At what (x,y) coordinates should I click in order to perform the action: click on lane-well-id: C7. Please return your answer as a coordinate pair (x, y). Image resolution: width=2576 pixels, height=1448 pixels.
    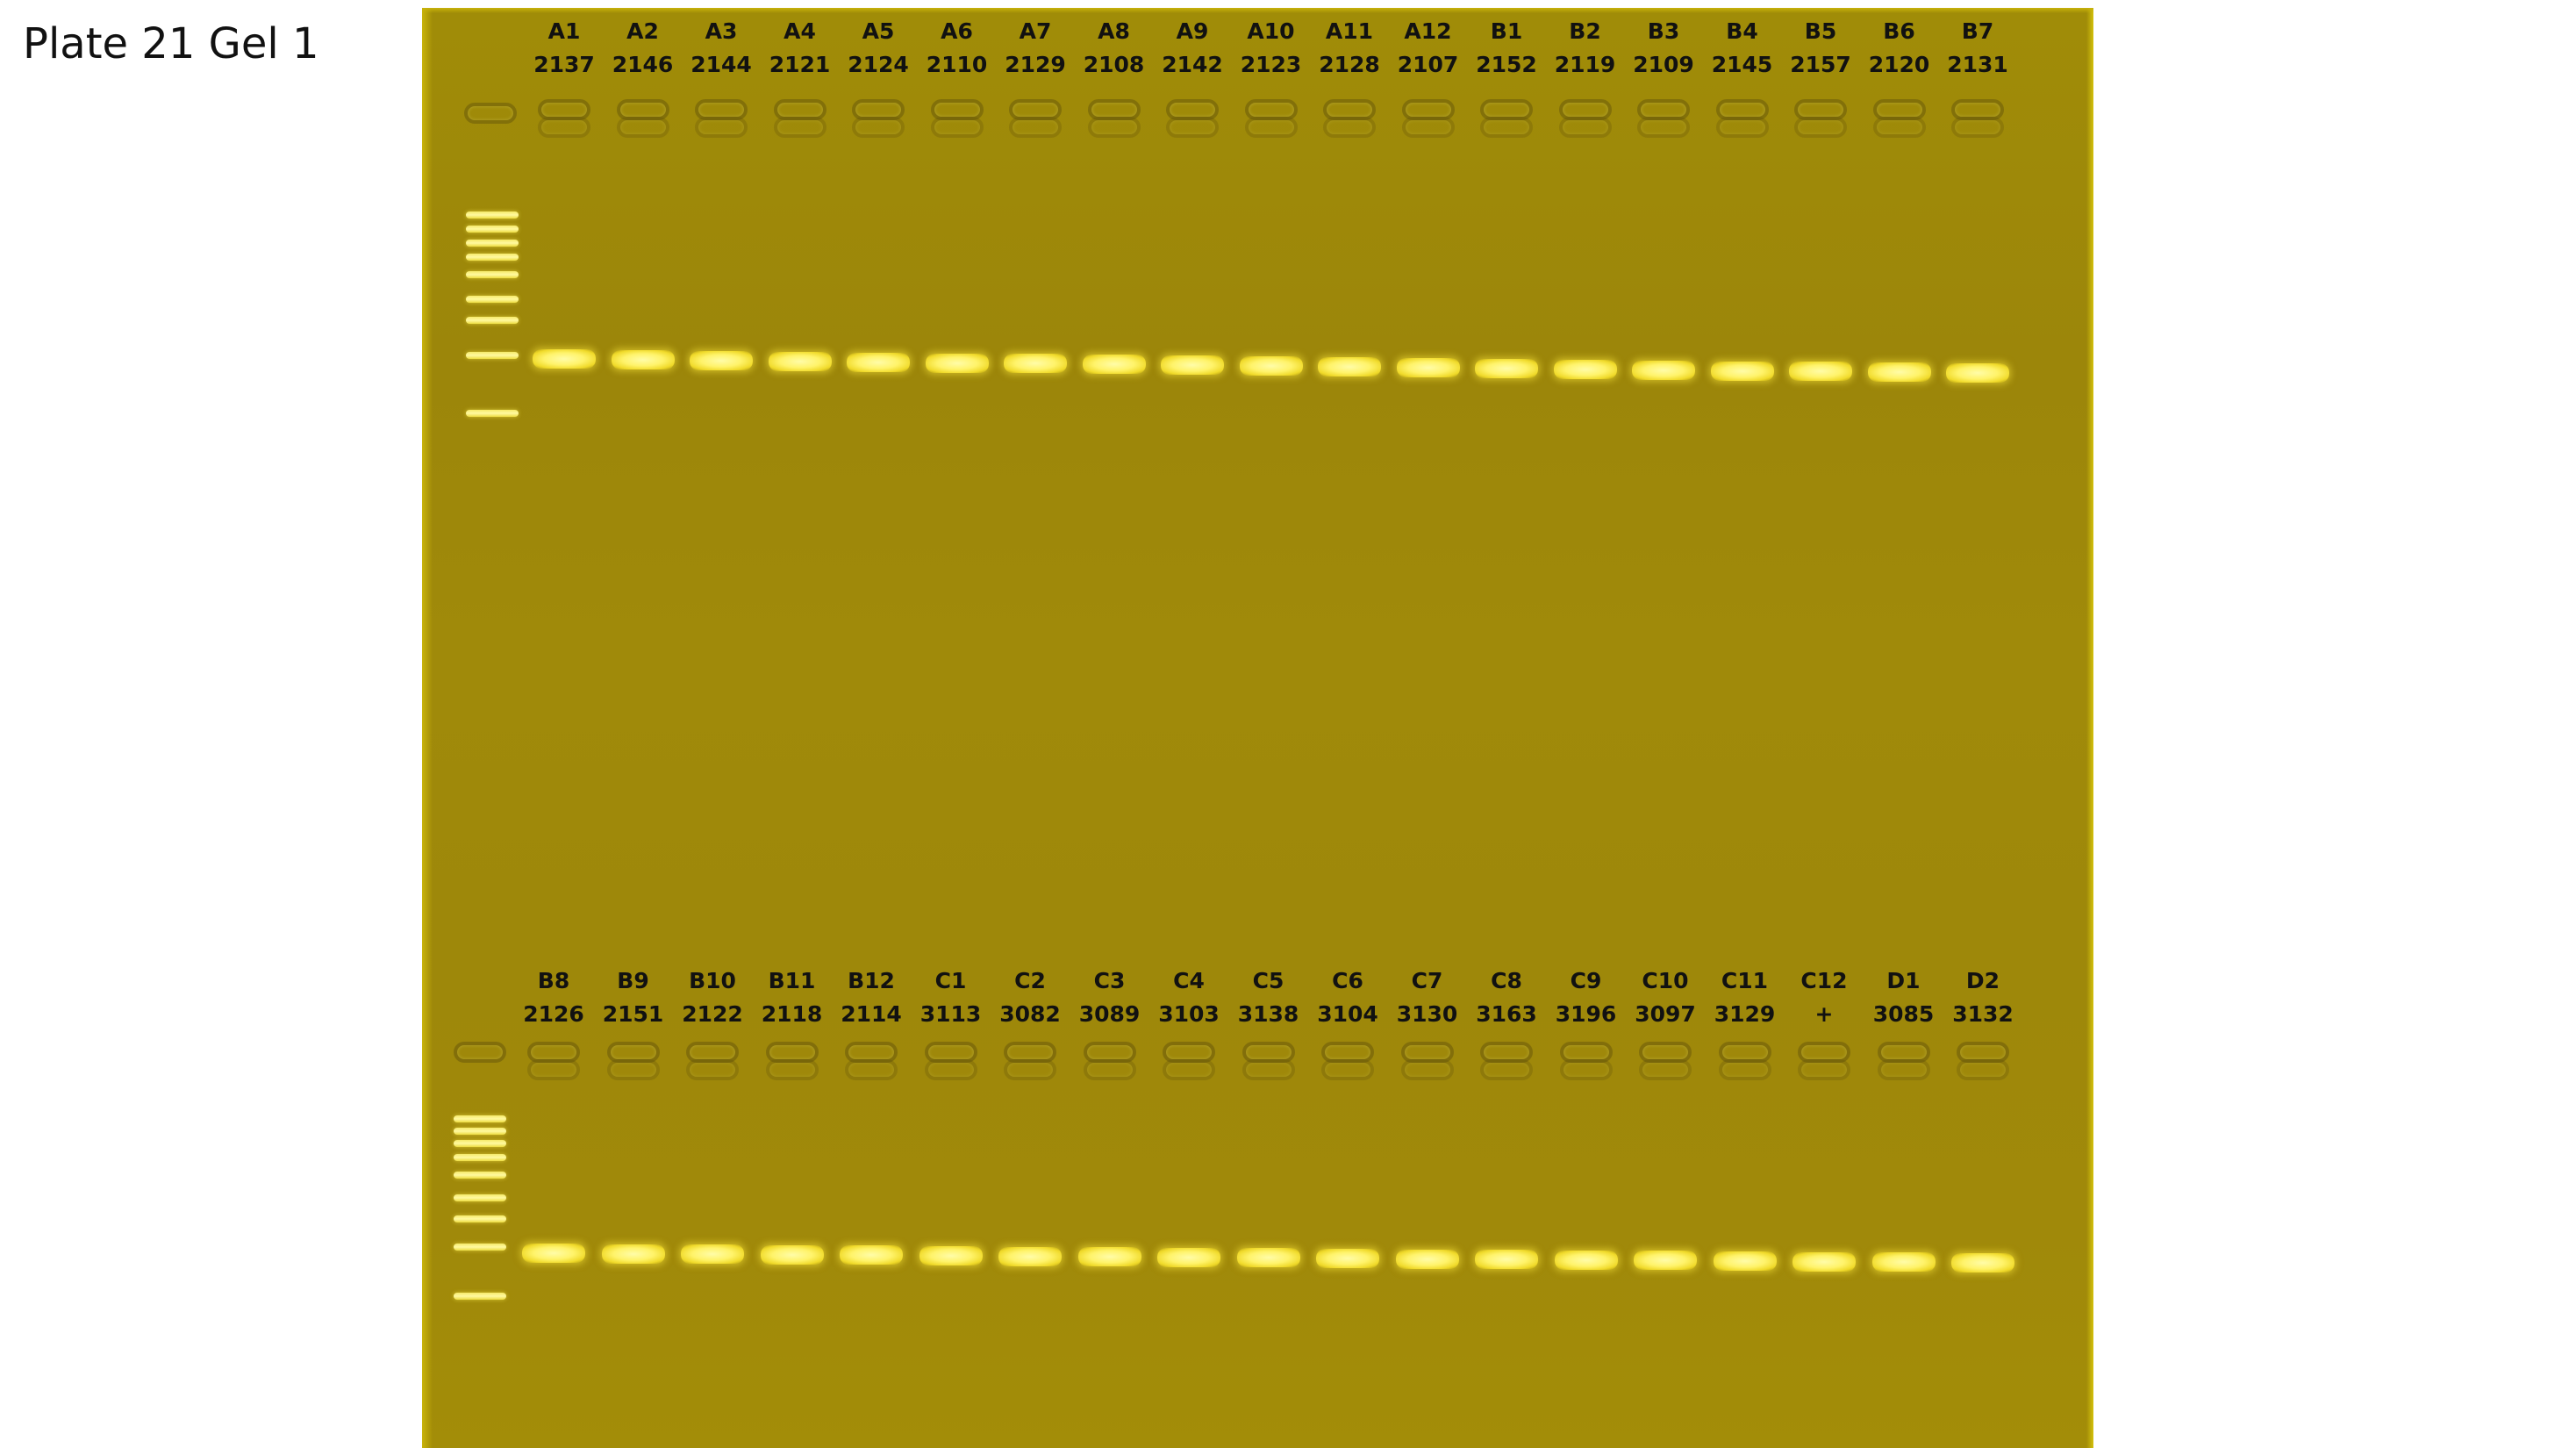
    Looking at the image, I should click on (1427, 981).